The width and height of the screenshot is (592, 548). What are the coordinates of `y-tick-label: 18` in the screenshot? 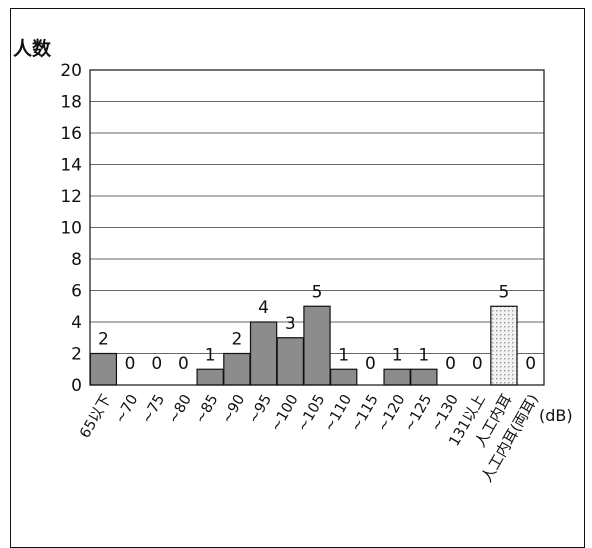 It's located at (71, 103).